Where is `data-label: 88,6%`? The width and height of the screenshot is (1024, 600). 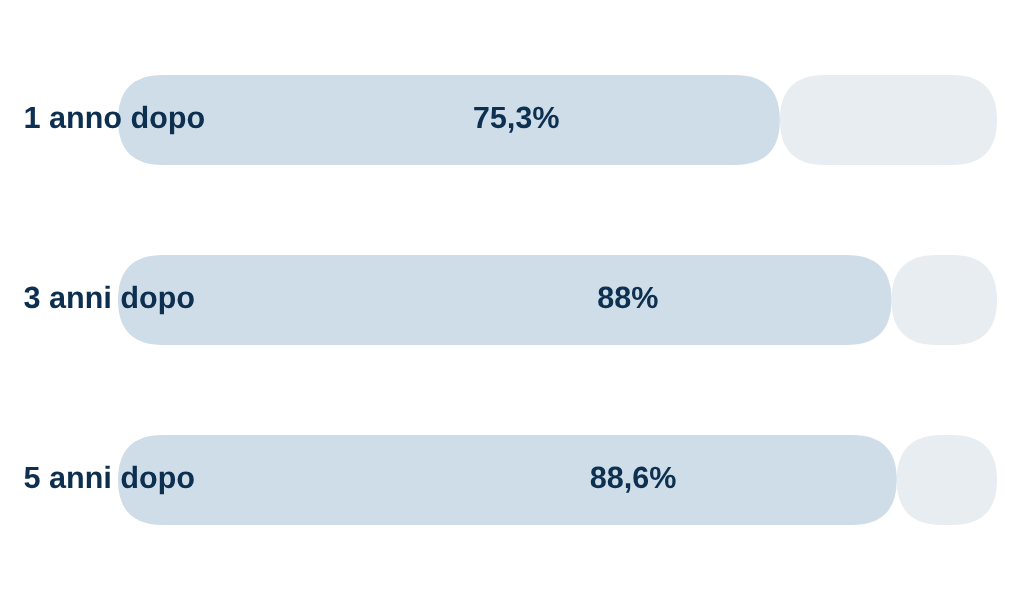
data-label: 88,6% is located at coordinates (633, 479).